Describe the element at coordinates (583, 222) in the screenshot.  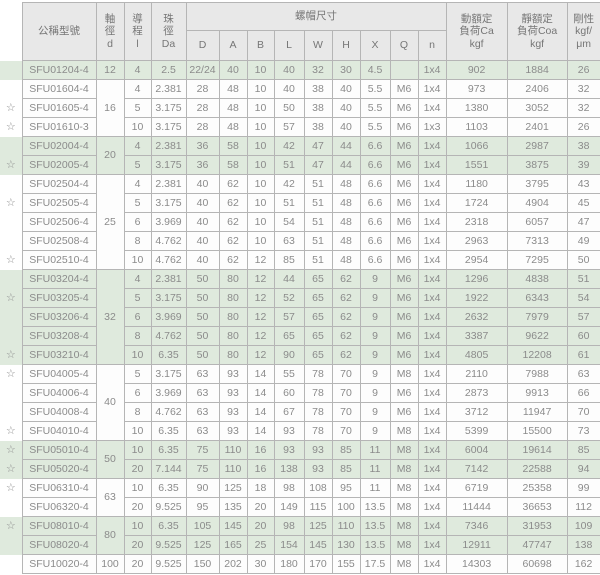
I see `cell-rigidity: 47` at that location.